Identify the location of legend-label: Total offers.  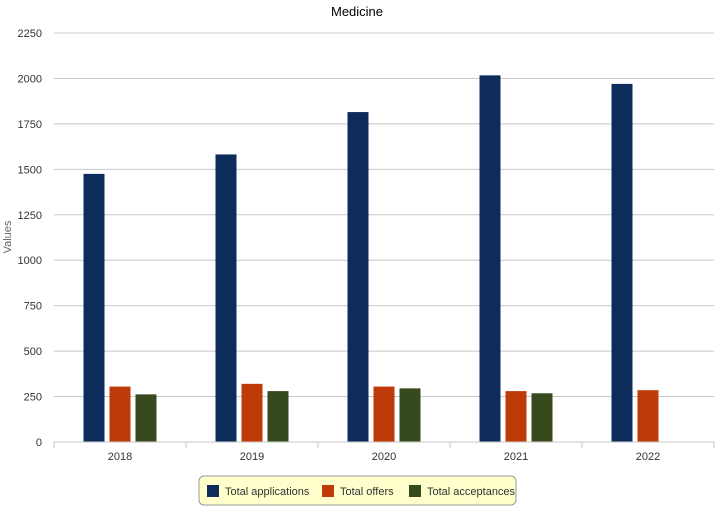
(367, 492).